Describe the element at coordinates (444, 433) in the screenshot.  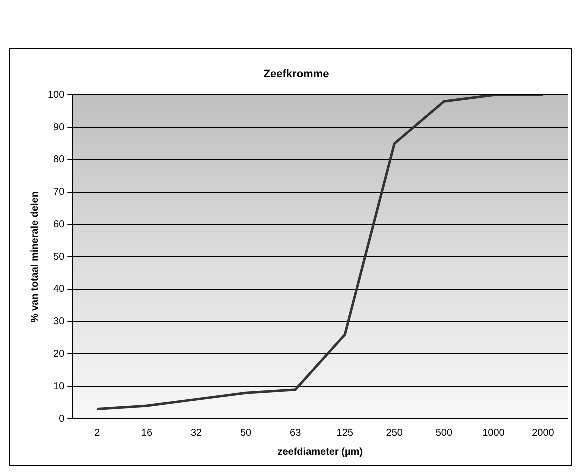
I see `x-tick-label: 500` at that location.